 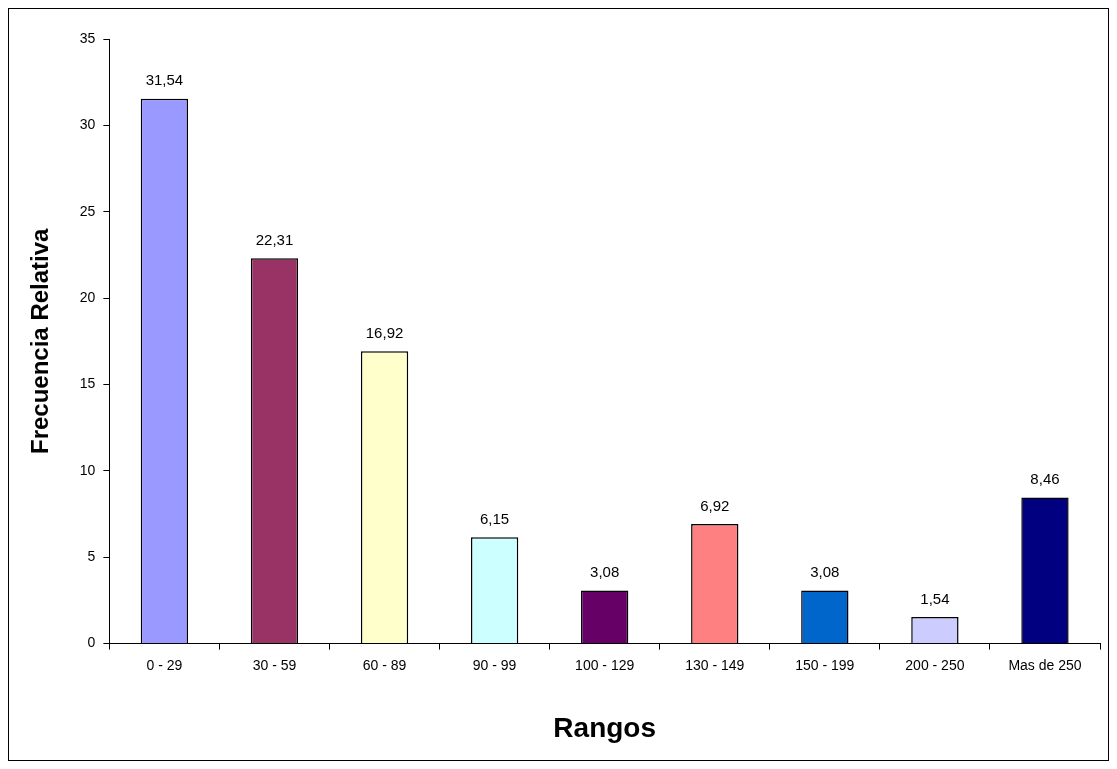 I want to click on y-tick-label: 0, so click(x=91, y=642).